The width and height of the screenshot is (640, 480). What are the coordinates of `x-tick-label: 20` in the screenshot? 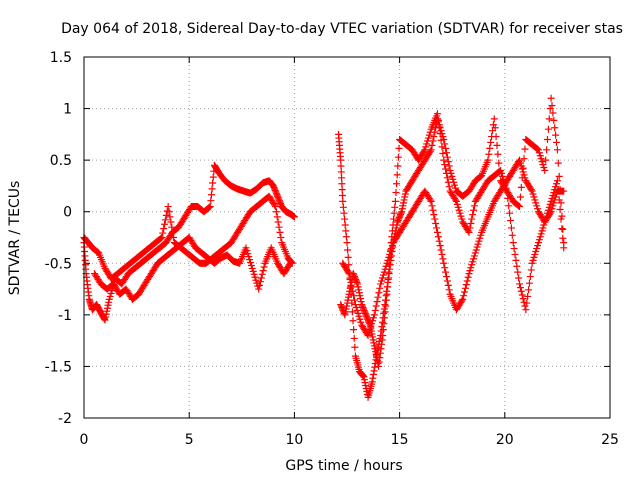 It's located at (505, 440).